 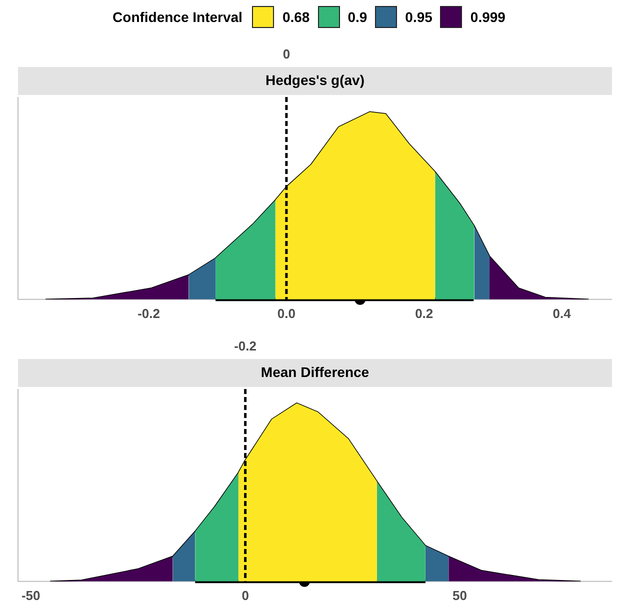 I want to click on x-tick-label: -50, so click(x=30, y=595).